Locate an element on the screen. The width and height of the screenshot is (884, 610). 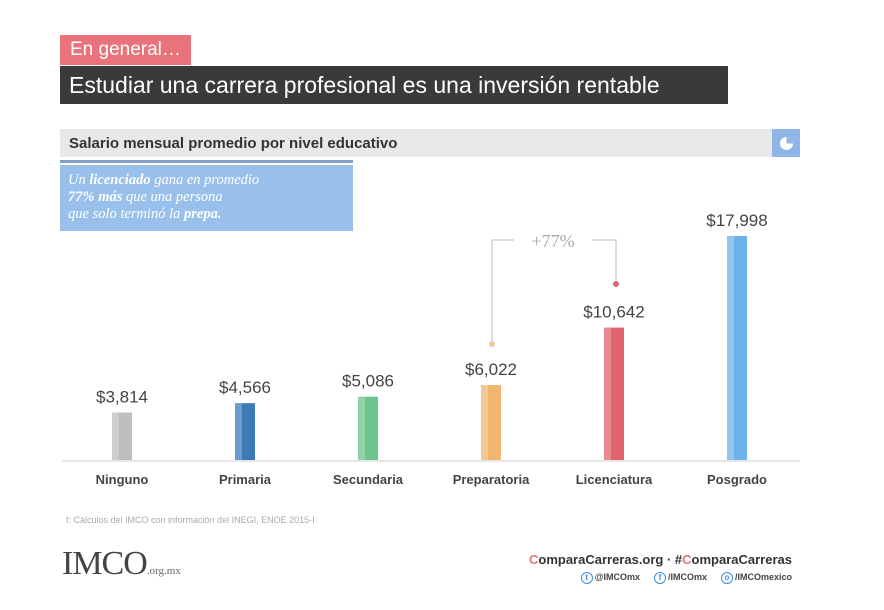
divider is located at coordinates (206, 161).